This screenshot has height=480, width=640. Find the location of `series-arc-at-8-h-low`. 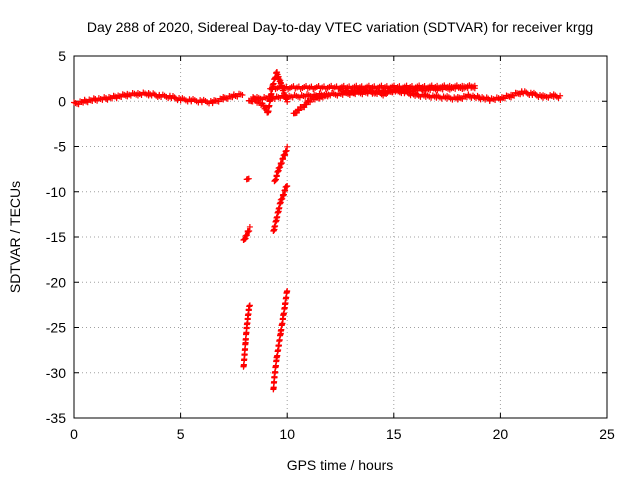

series-arc-at-8-h-low is located at coordinates (246, 336).